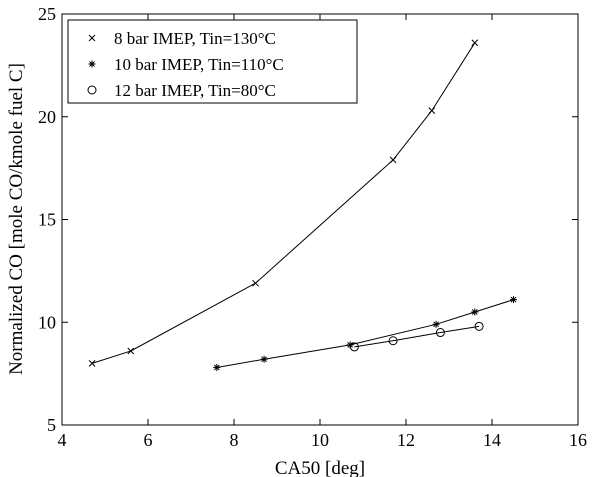  I want to click on y-tick-label: 25, so click(47, 14).